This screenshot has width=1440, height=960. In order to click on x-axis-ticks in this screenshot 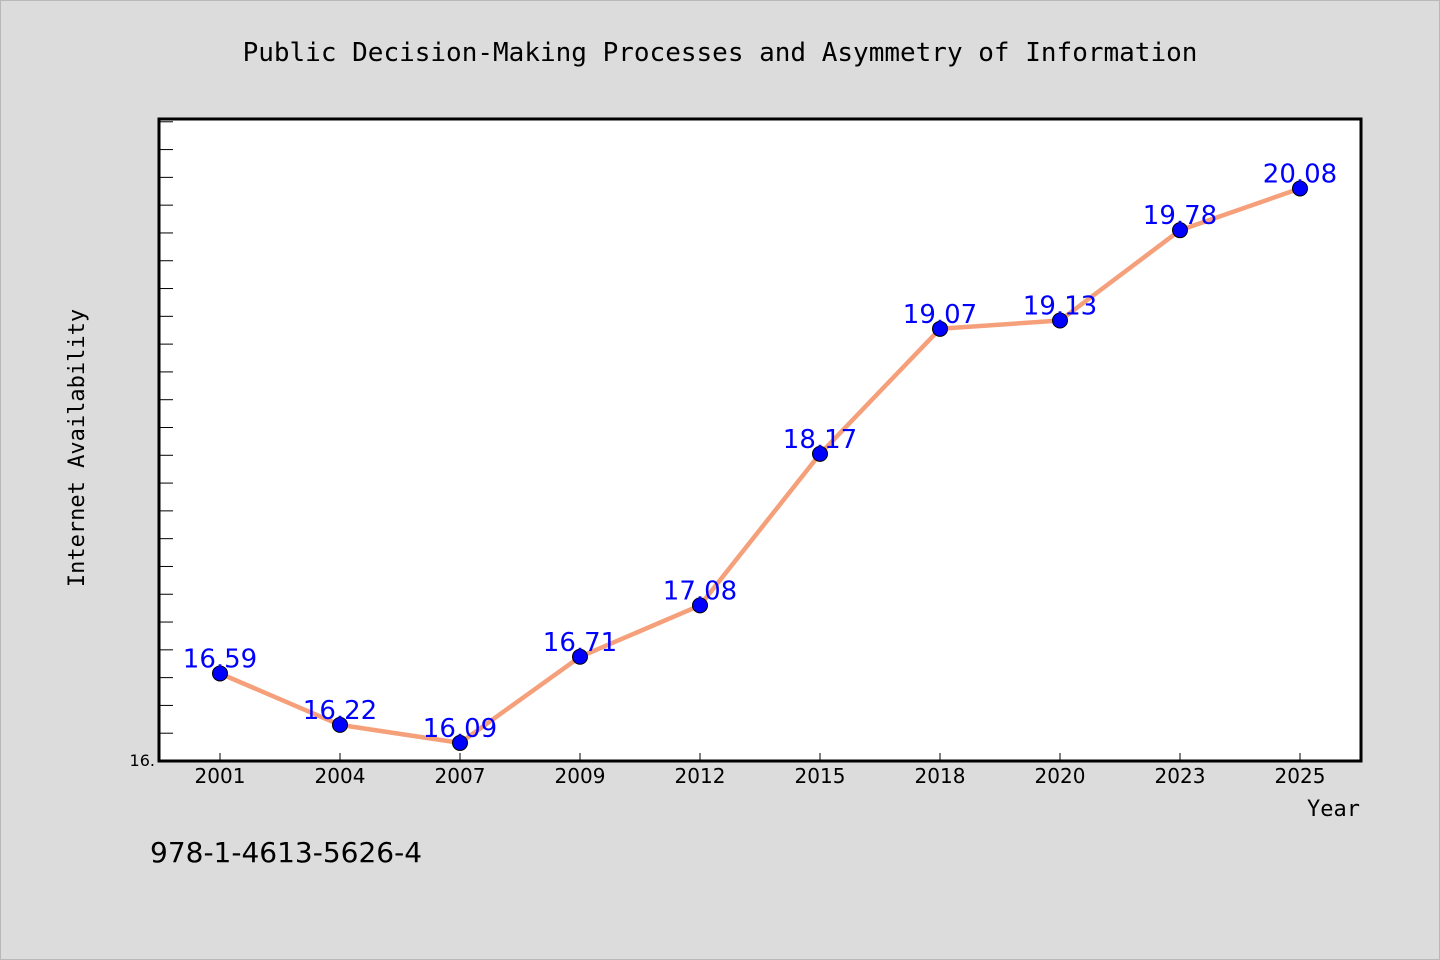, I will do `click(760, 757)`.